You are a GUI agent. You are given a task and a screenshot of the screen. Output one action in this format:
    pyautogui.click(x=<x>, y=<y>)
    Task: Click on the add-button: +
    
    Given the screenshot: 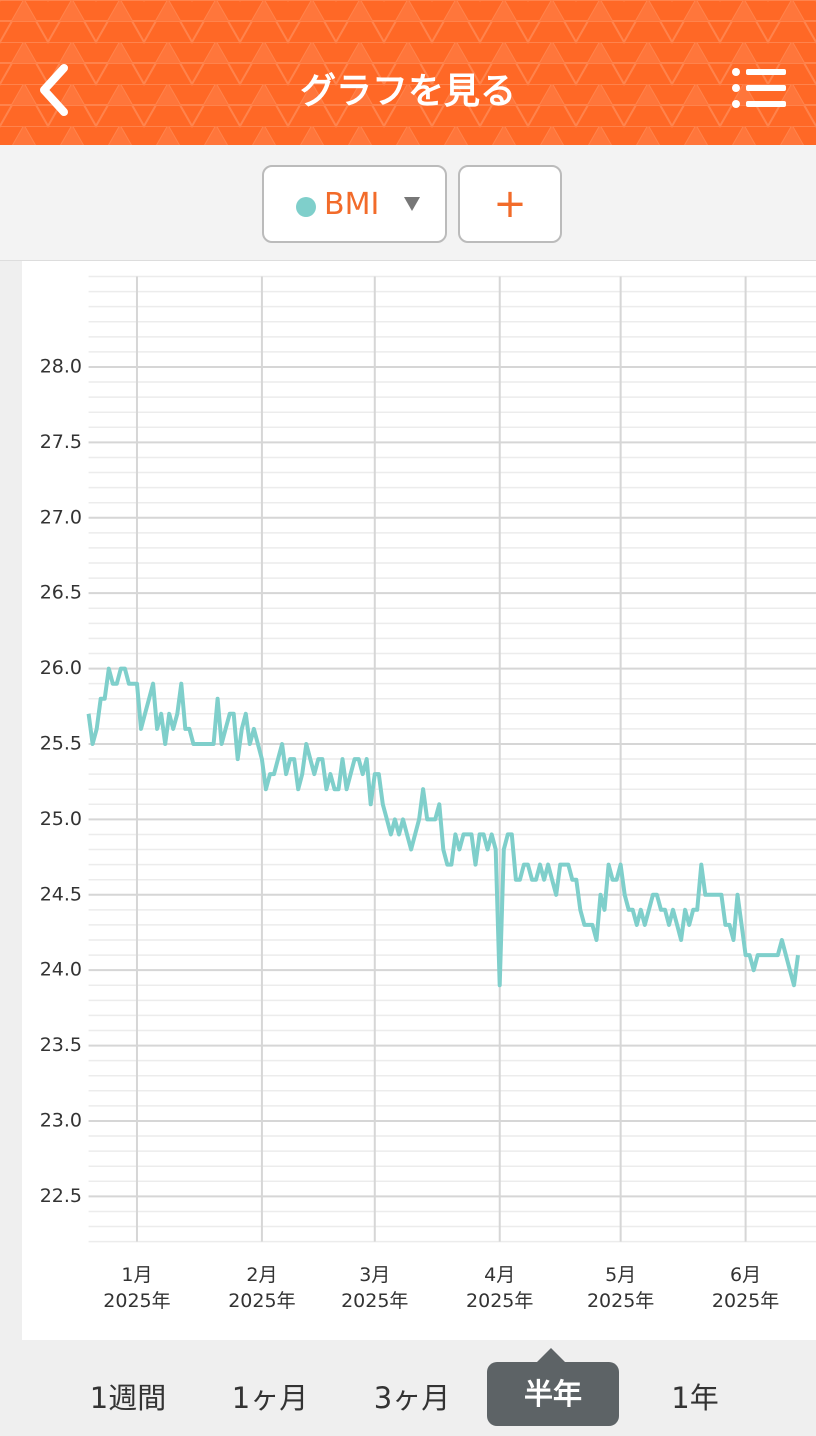 What is the action you would take?
    pyautogui.click(x=510, y=204)
    